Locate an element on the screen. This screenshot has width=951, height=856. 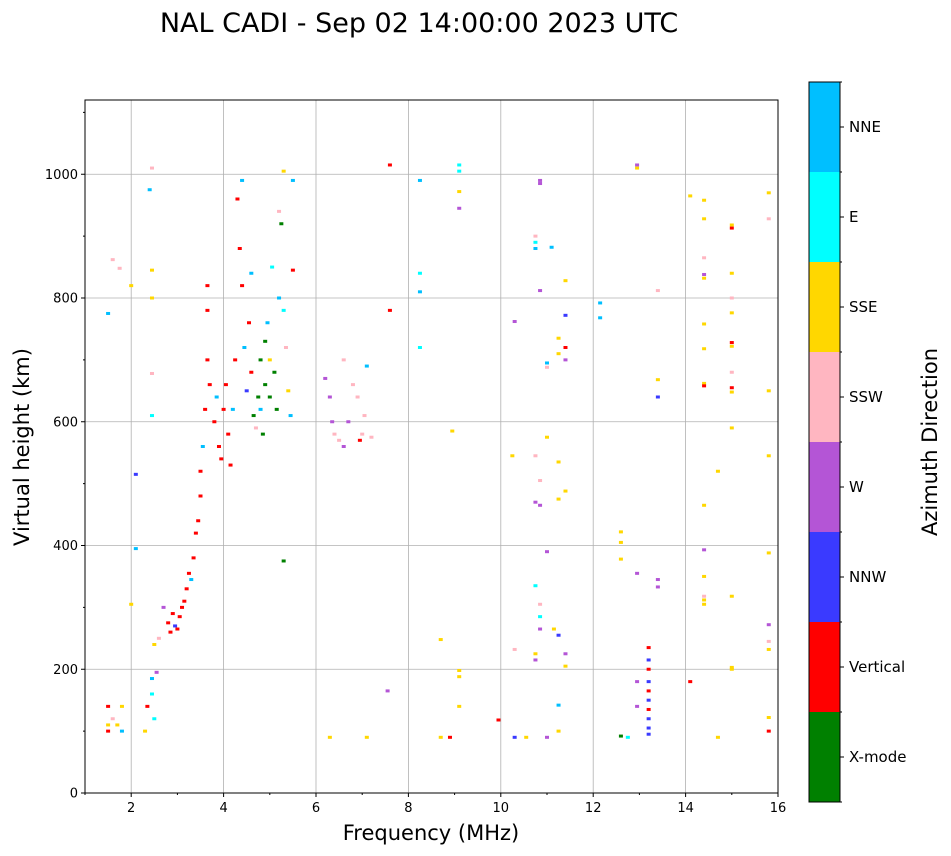
x-tick-label-1: 4 is located at coordinates (223, 808).